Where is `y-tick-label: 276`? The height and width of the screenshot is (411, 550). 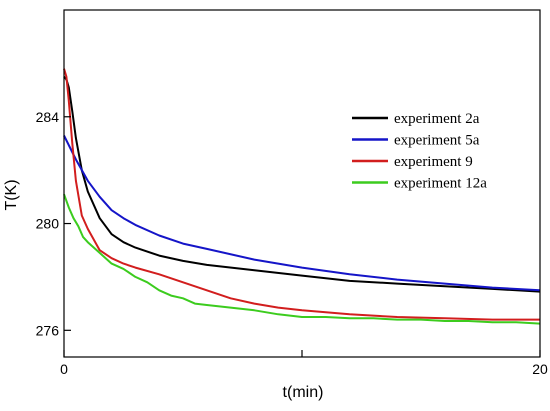
y-tick-label: 276 is located at coordinates (48, 330).